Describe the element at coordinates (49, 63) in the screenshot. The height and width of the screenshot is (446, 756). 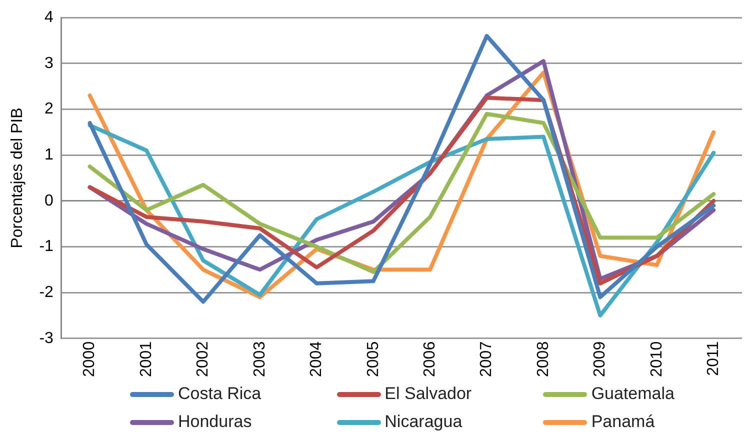
I see `y-tick-label: 3` at that location.